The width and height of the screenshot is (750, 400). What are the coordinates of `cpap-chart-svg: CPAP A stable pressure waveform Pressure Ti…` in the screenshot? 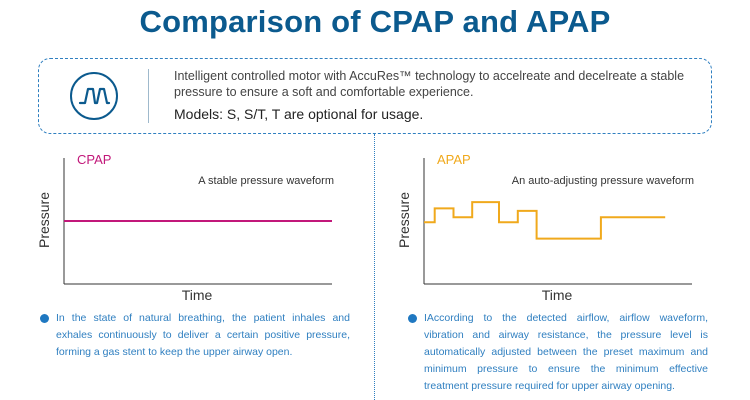 It's located at (185, 227).